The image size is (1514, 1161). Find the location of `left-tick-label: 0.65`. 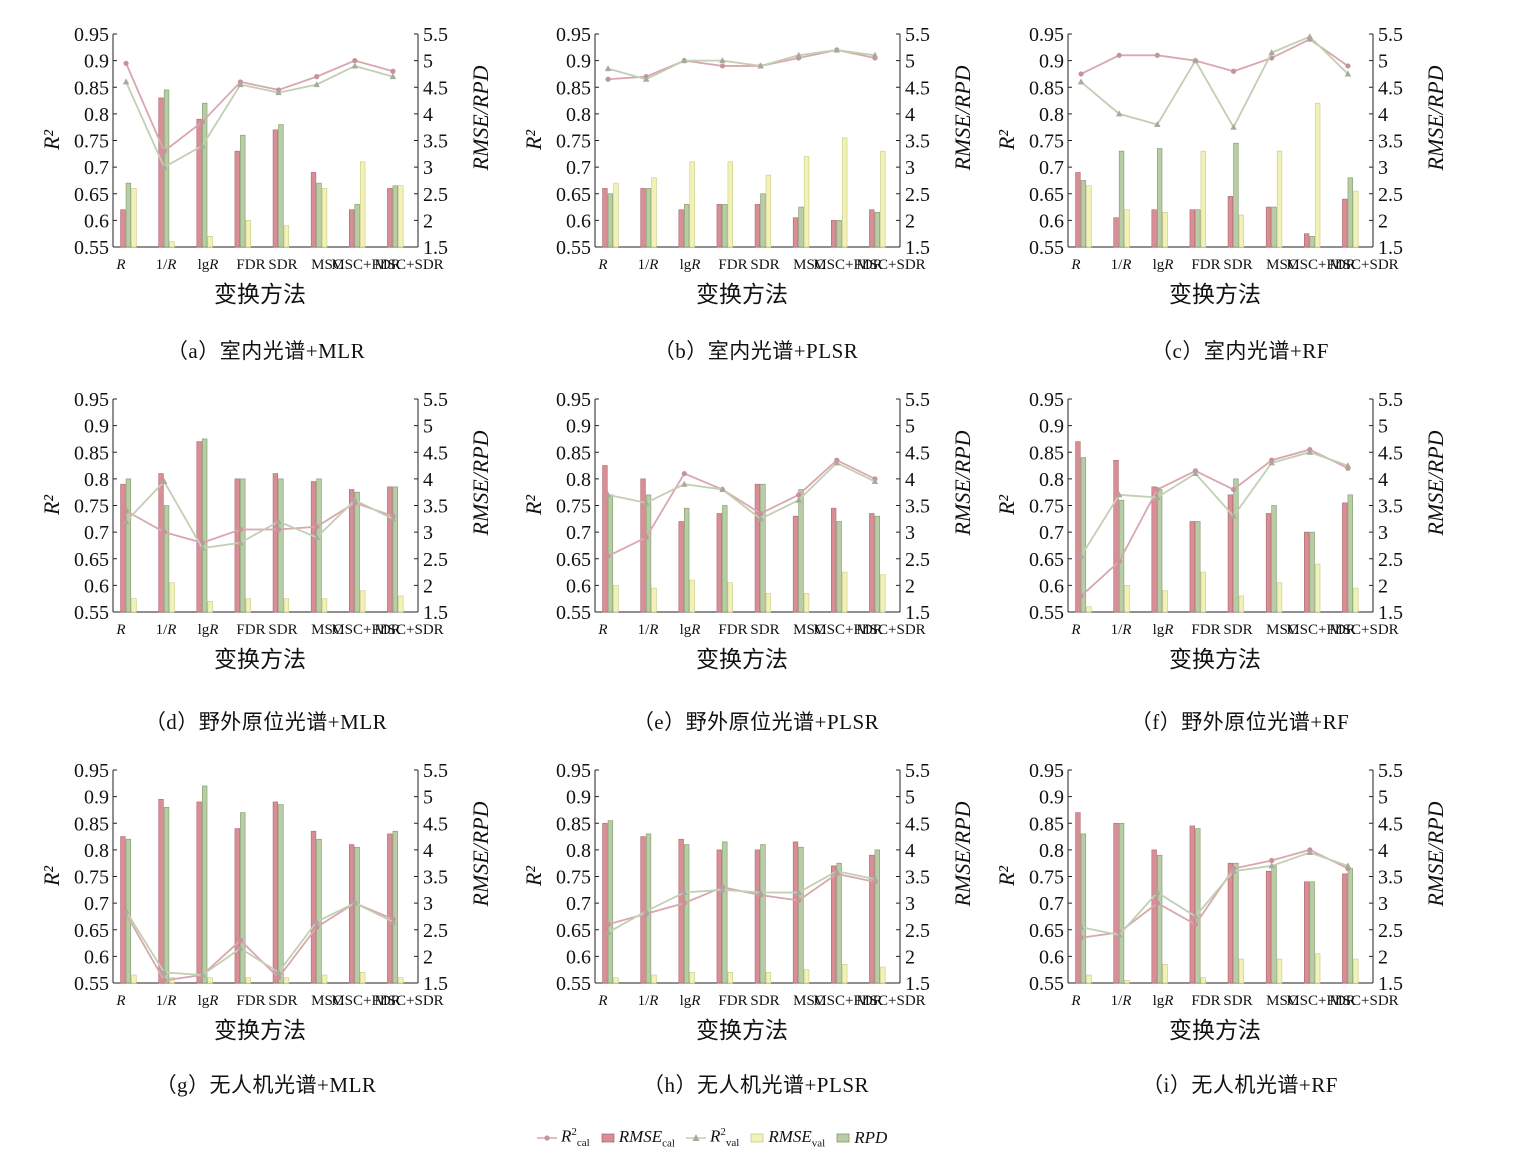

left-tick-label: 0.65 is located at coordinates (91, 195).